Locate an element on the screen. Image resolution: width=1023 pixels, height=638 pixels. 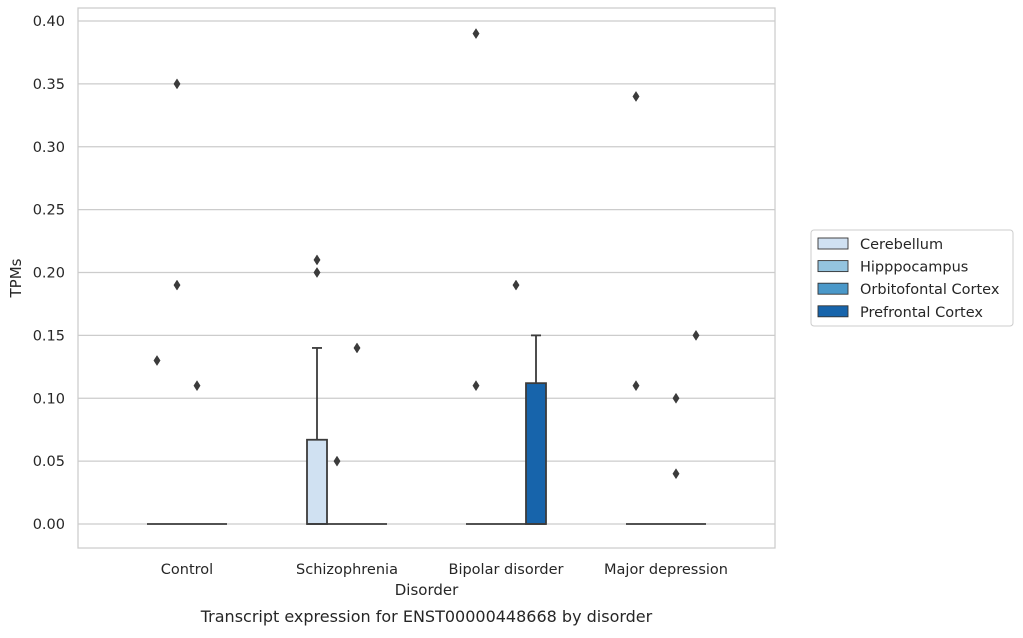
y-tick-label: 0.25 is located at coordinates (49, 211).